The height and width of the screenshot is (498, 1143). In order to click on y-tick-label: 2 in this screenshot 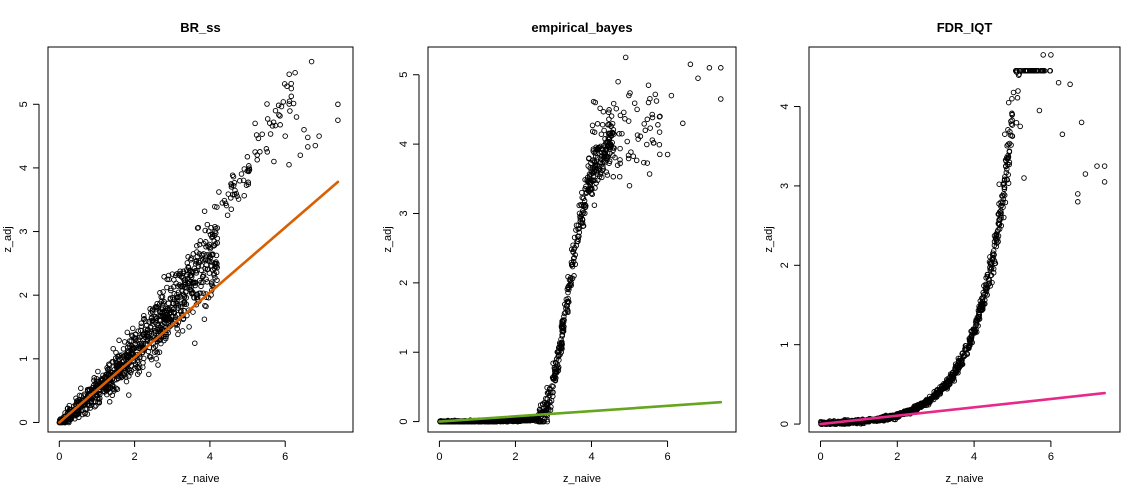, I will do `click(24, 295)`.